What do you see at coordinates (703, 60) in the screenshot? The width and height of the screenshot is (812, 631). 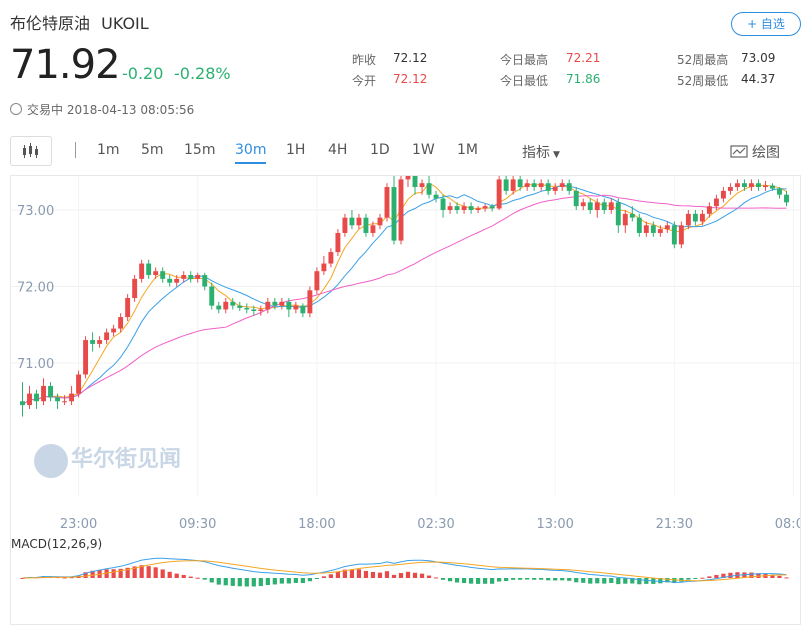 I see `w52-high-label: 52周最高` at bounding box center [703, 60].